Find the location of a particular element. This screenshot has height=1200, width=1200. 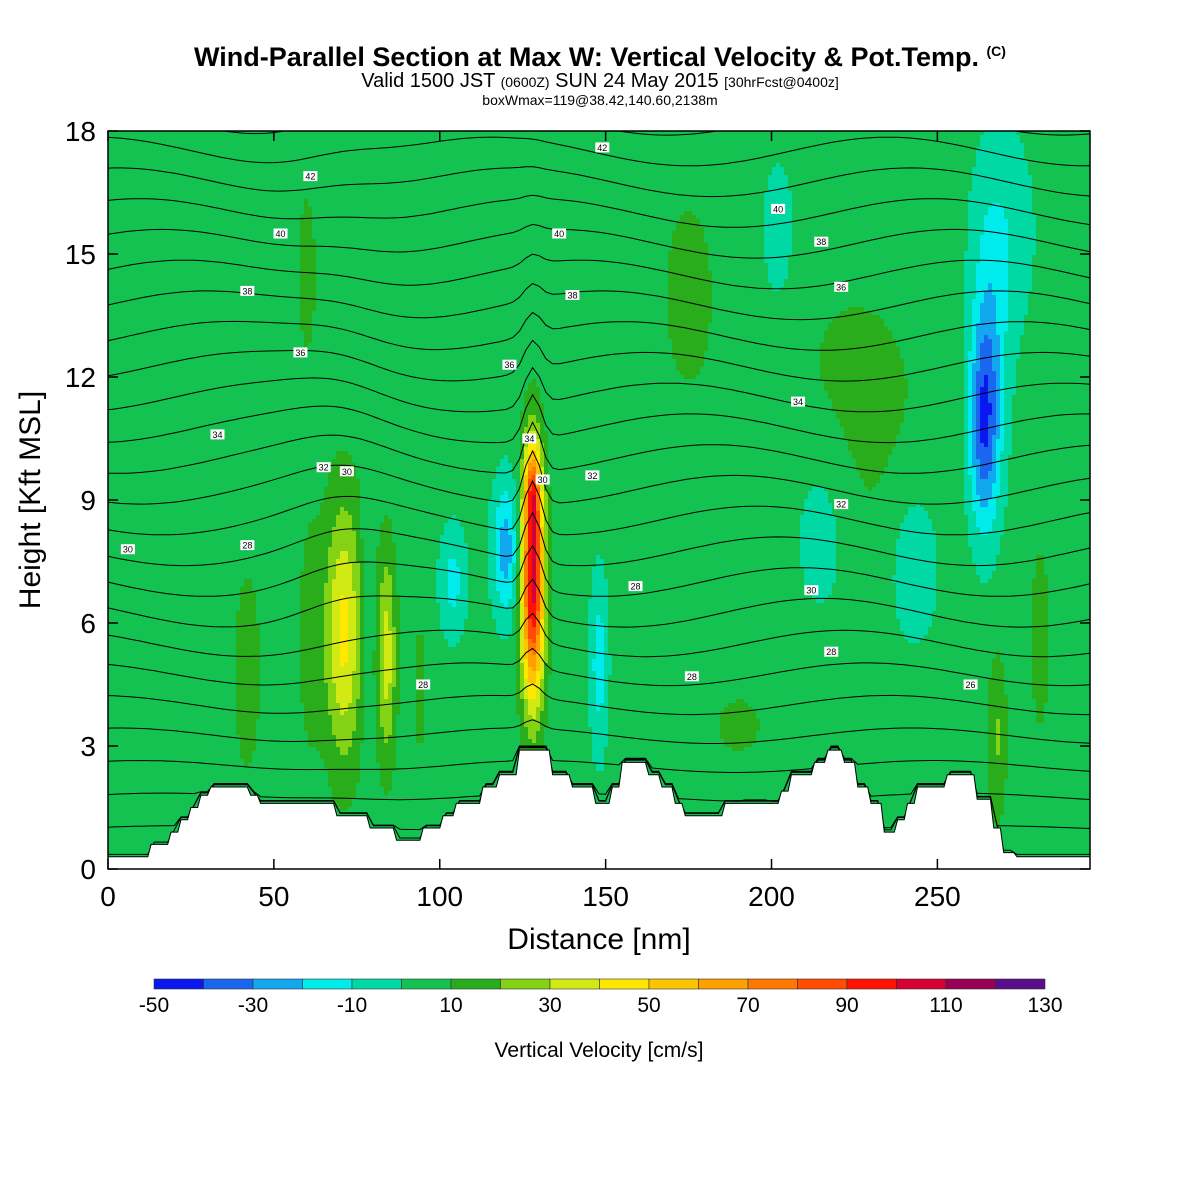

y-tick-label: 12 is located at coordinates (80, 377).